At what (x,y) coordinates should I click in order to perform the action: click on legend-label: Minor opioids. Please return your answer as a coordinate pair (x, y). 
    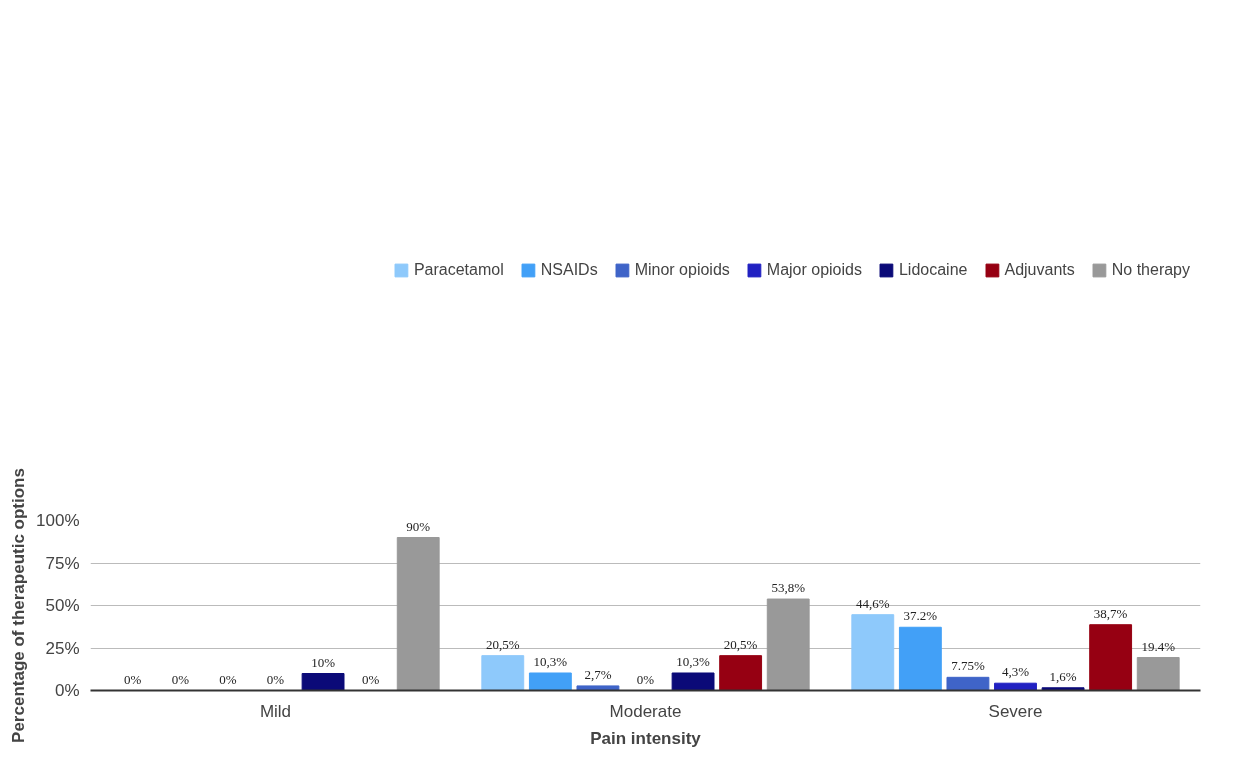
    Looking at the image, I should click on (682, 270).